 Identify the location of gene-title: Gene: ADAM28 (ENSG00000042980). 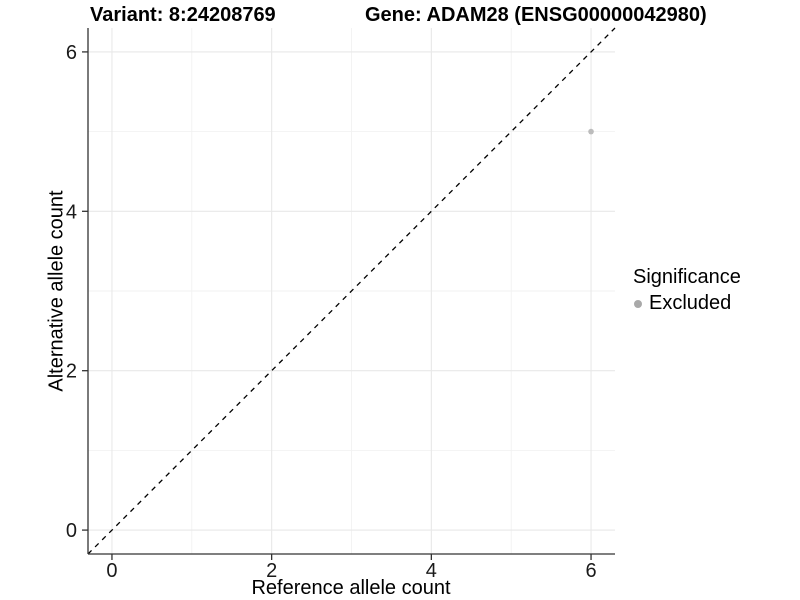
(536, 15).